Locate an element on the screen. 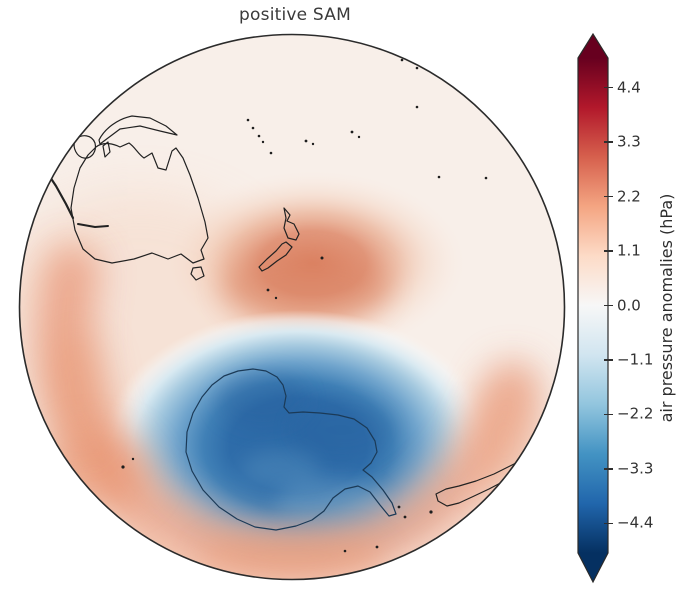 This screenshot has width=694, height=600. figure-title: positive SAM is located at coordinates (295, 15).